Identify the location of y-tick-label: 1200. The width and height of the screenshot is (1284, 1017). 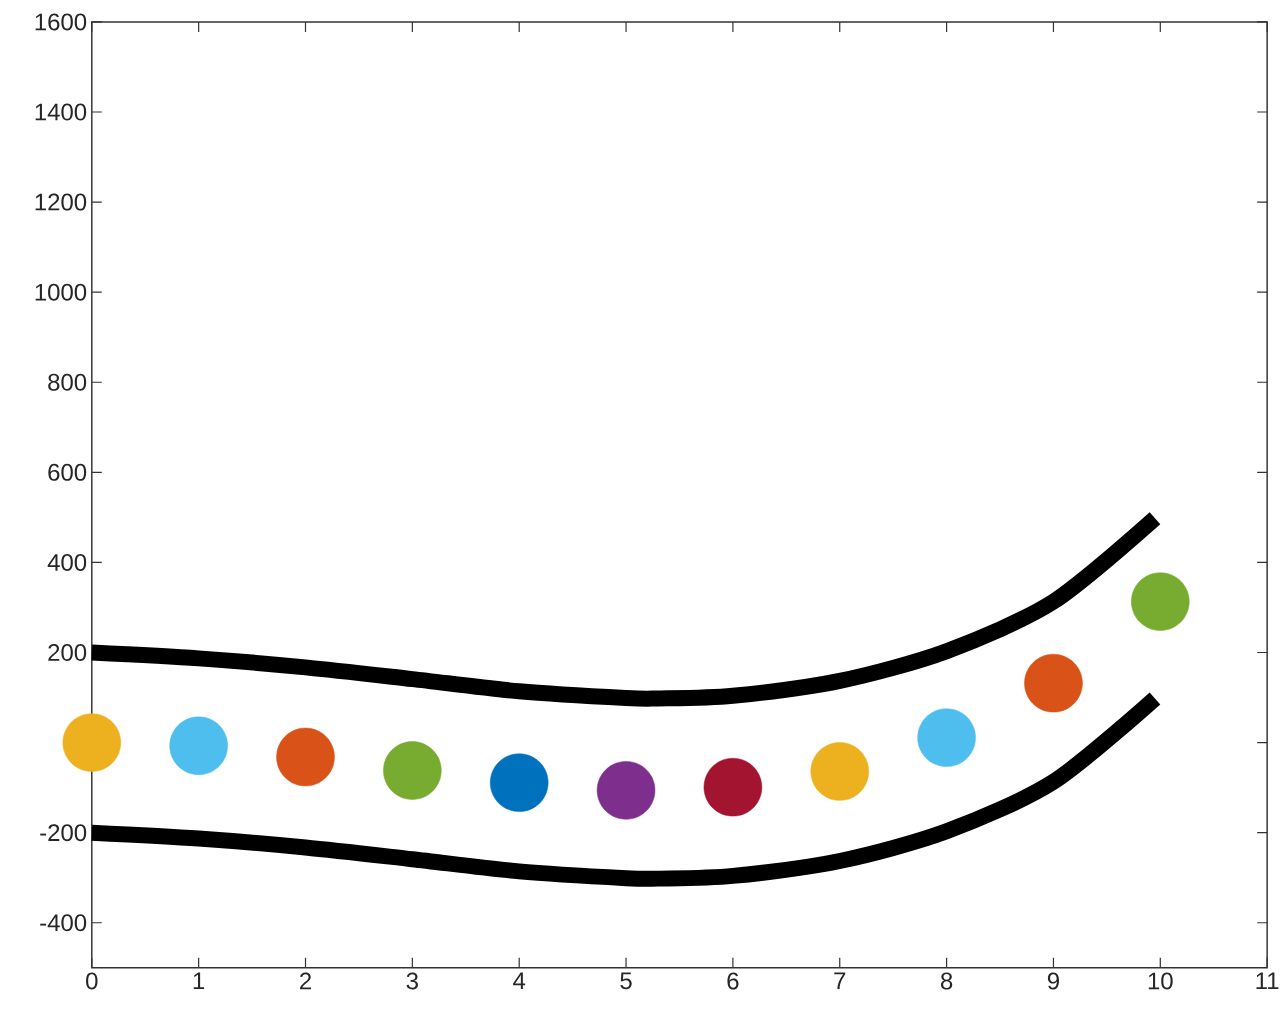
(61, 202).